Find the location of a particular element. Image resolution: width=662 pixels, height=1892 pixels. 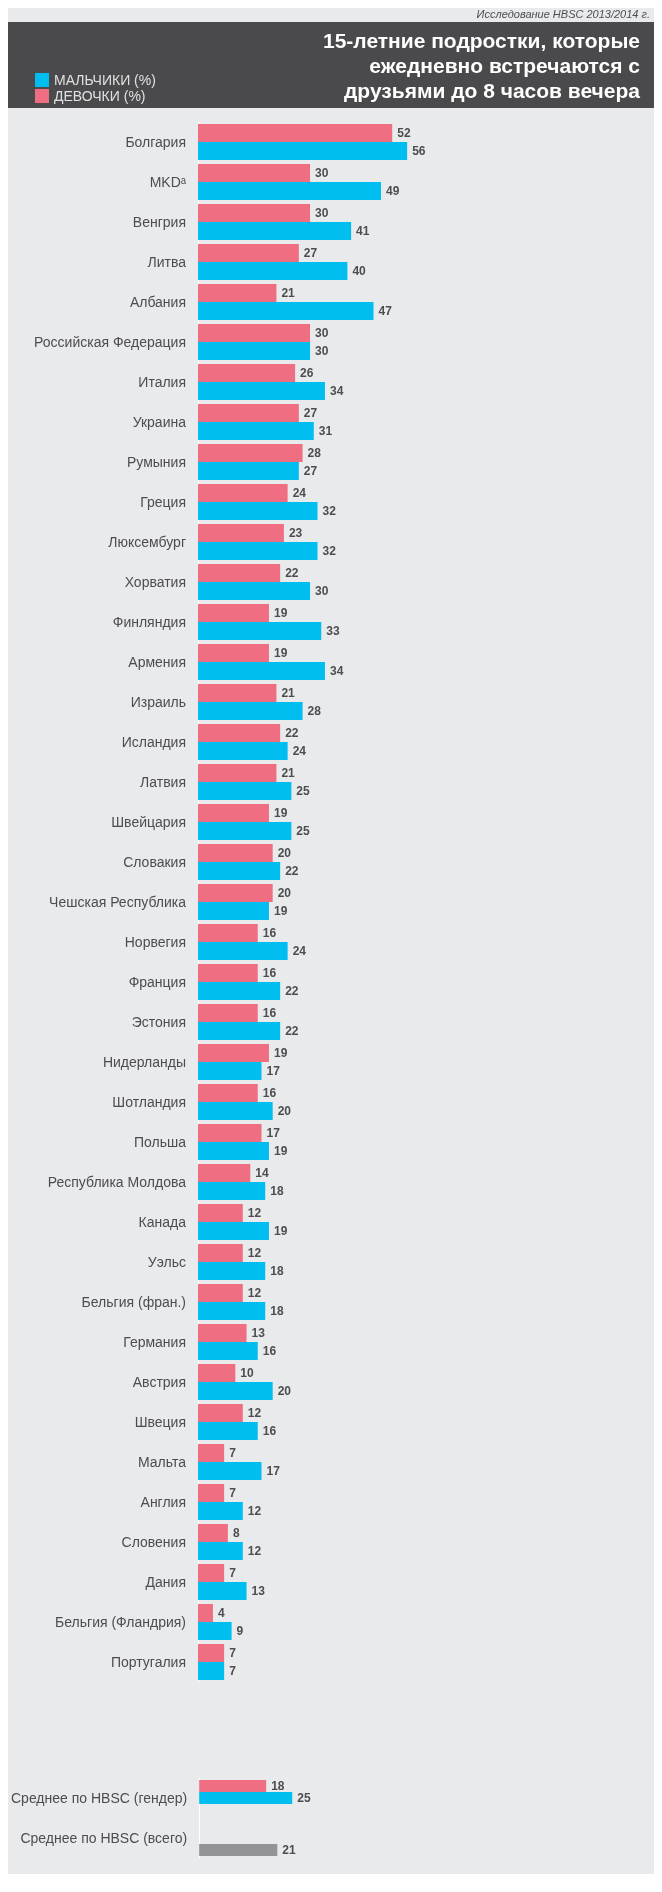

data-label: 33 is located at coordinates (333, 631).